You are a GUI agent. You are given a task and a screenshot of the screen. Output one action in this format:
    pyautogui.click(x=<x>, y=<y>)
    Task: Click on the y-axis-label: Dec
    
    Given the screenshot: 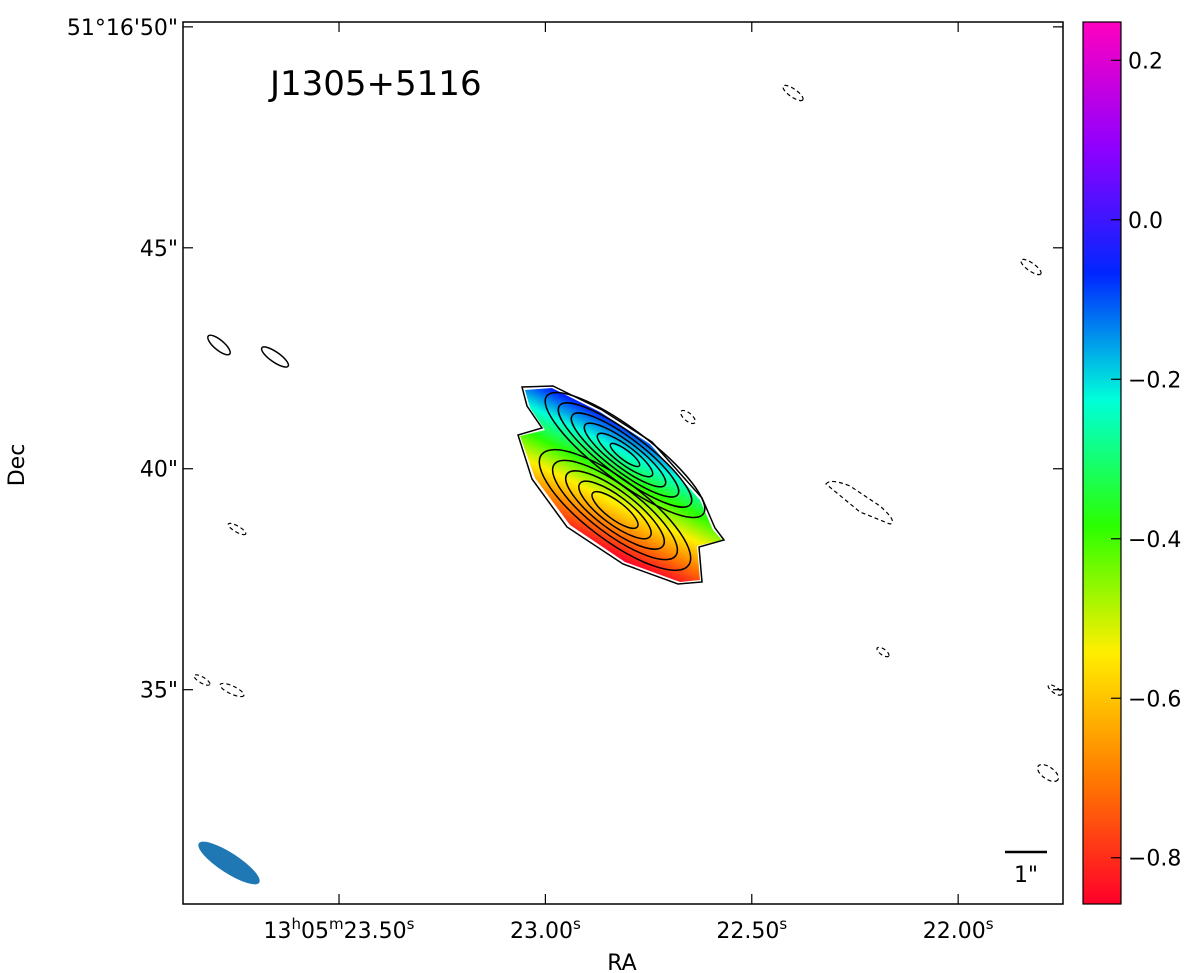 What is the action you would take?
    pyautogui.click(x=17, y=465)
    